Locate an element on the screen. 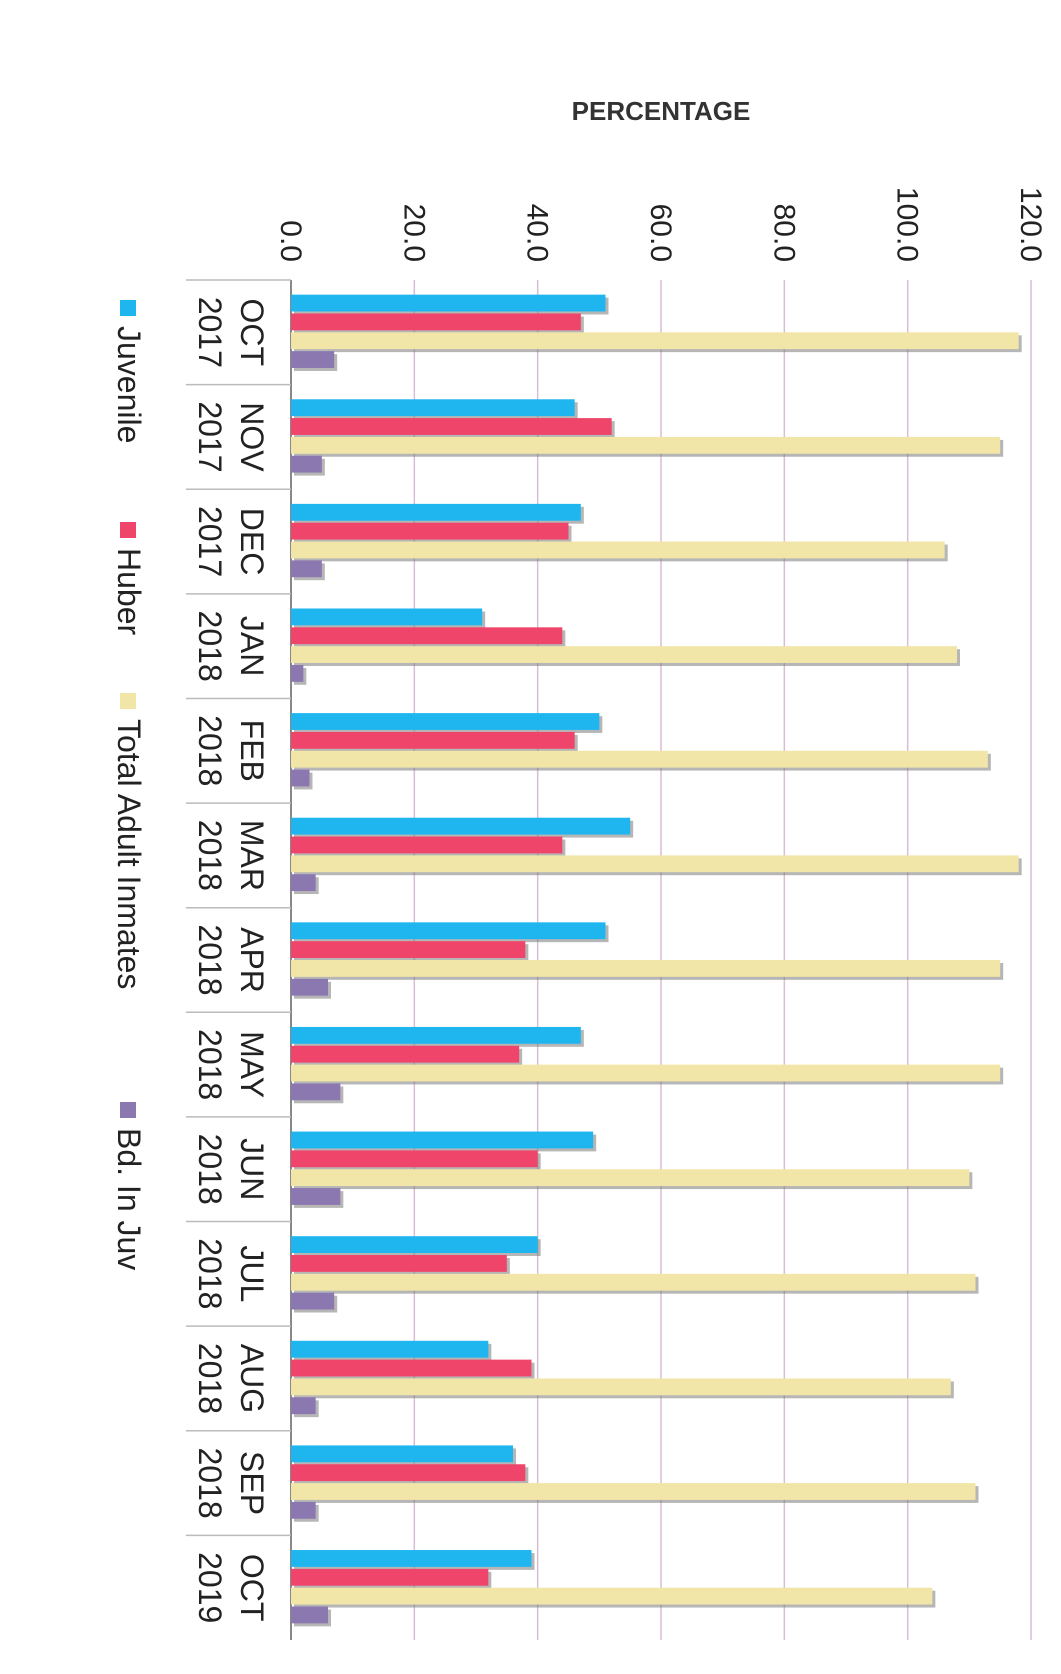  y-tick-label: 100.0 is located at coordinates (907, 224).